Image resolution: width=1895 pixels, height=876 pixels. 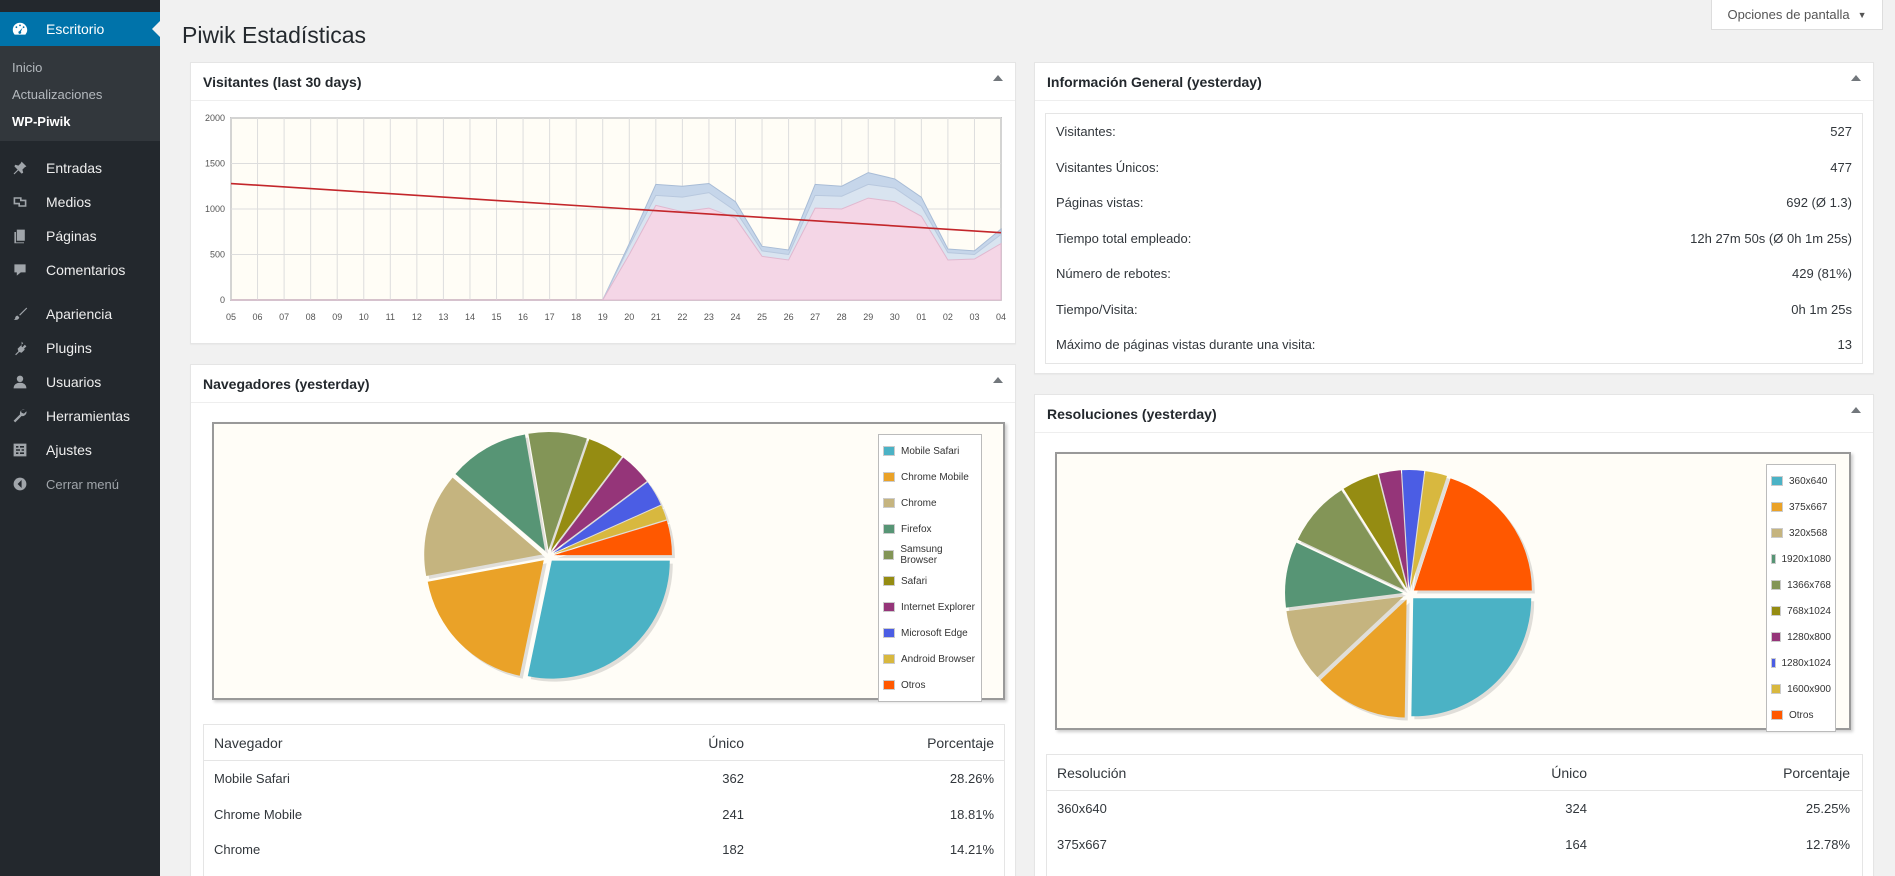 What do you see at coordinates (616, 208) in the screenshot?
I see `trend-line` at bounding box center [616, 208].